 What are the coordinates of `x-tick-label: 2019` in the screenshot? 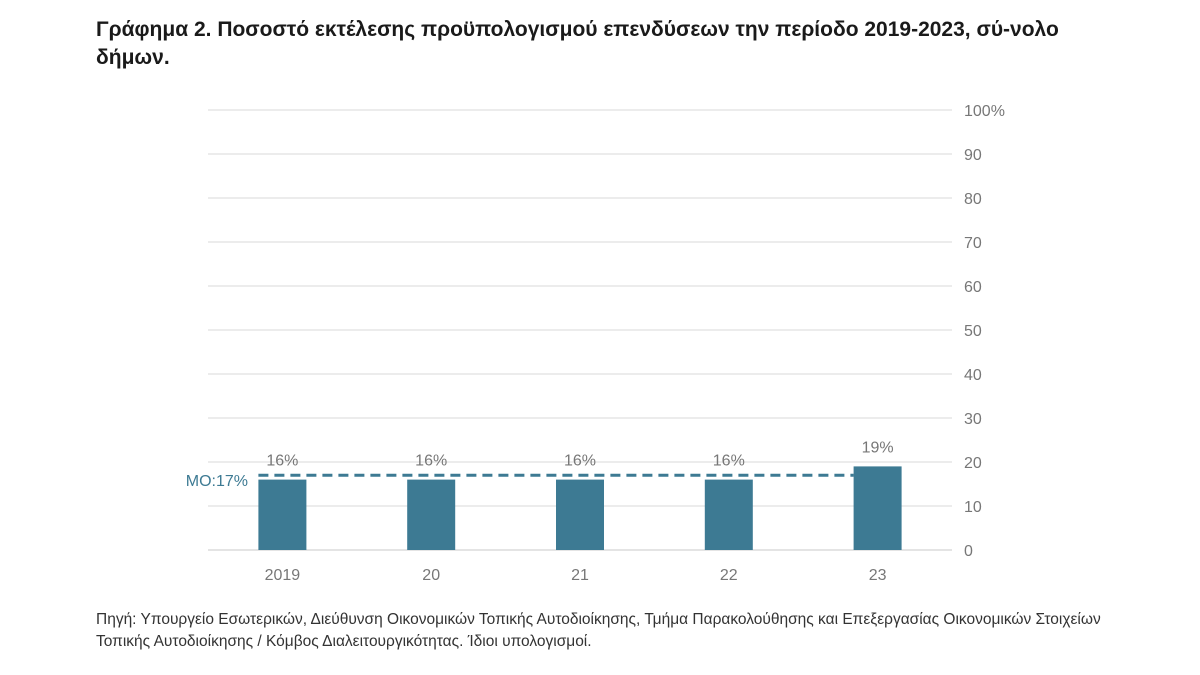 It's located at (283, 575).